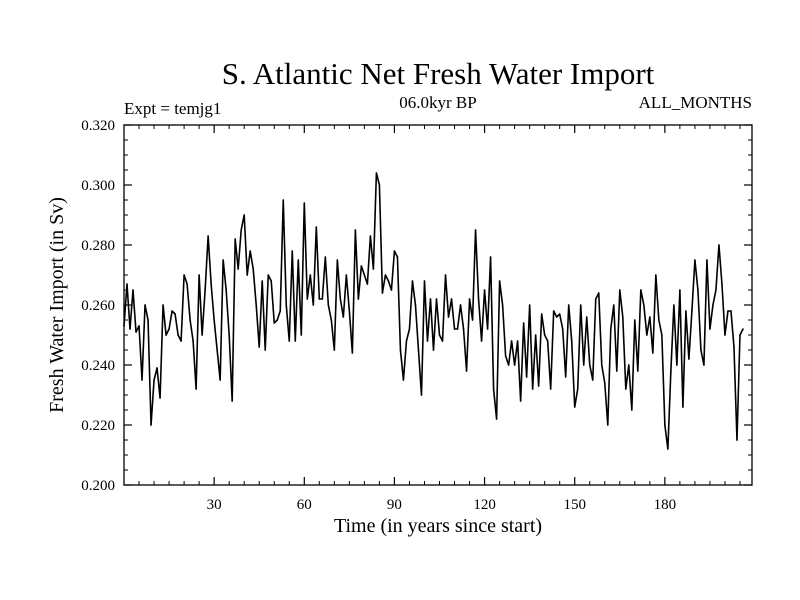 Image resolution: width=800 pixels, height=600 pixels. I want to click on x-tick-label: 30, so click(214, 505).